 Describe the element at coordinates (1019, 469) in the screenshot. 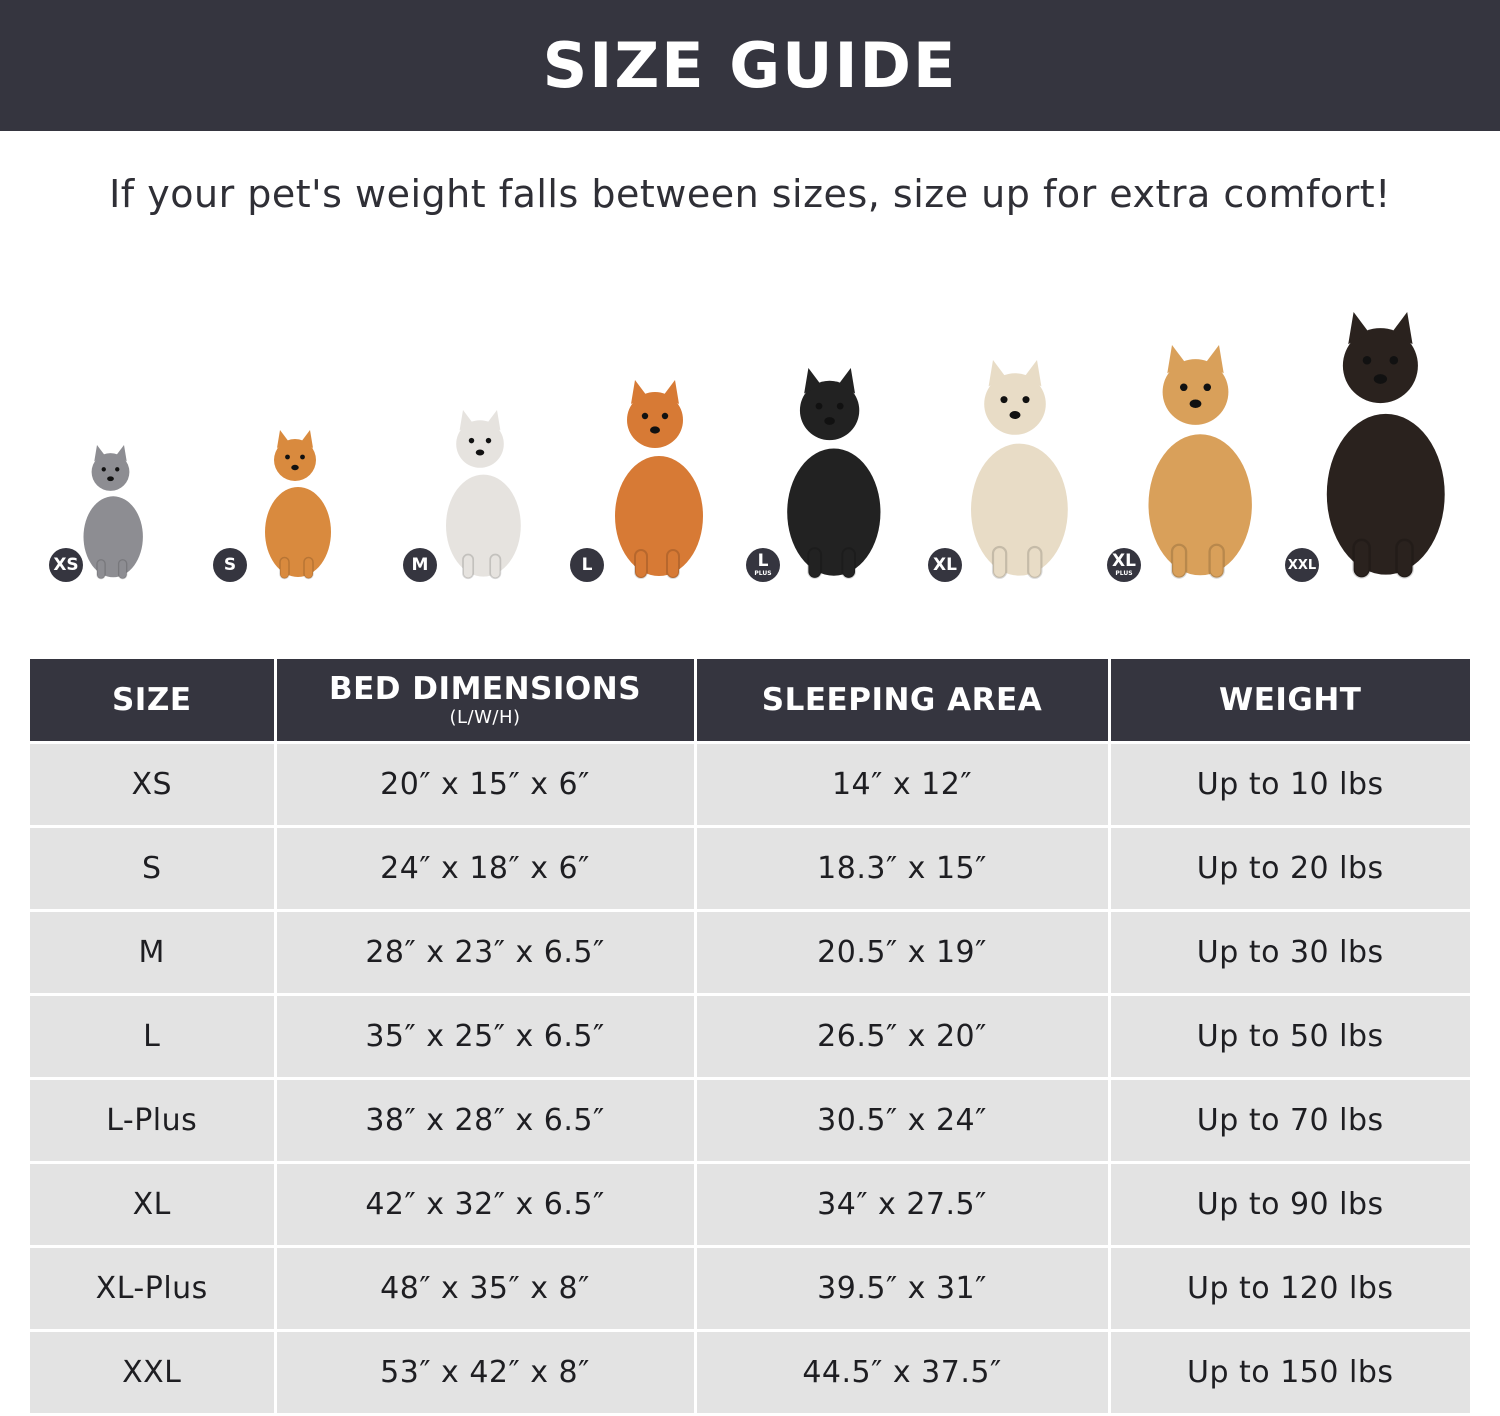

I see `labrador-image` at that location.